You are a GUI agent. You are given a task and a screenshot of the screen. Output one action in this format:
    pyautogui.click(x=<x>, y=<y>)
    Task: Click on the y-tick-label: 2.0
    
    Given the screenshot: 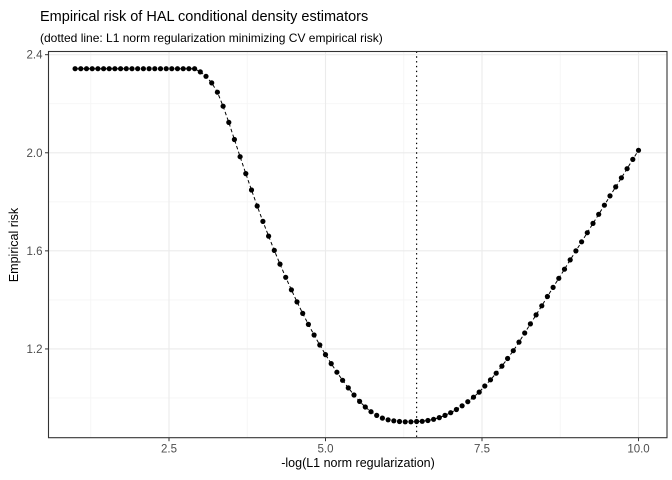 What is the action you would take?
    pyautogui.click(x=35, y=154)
    